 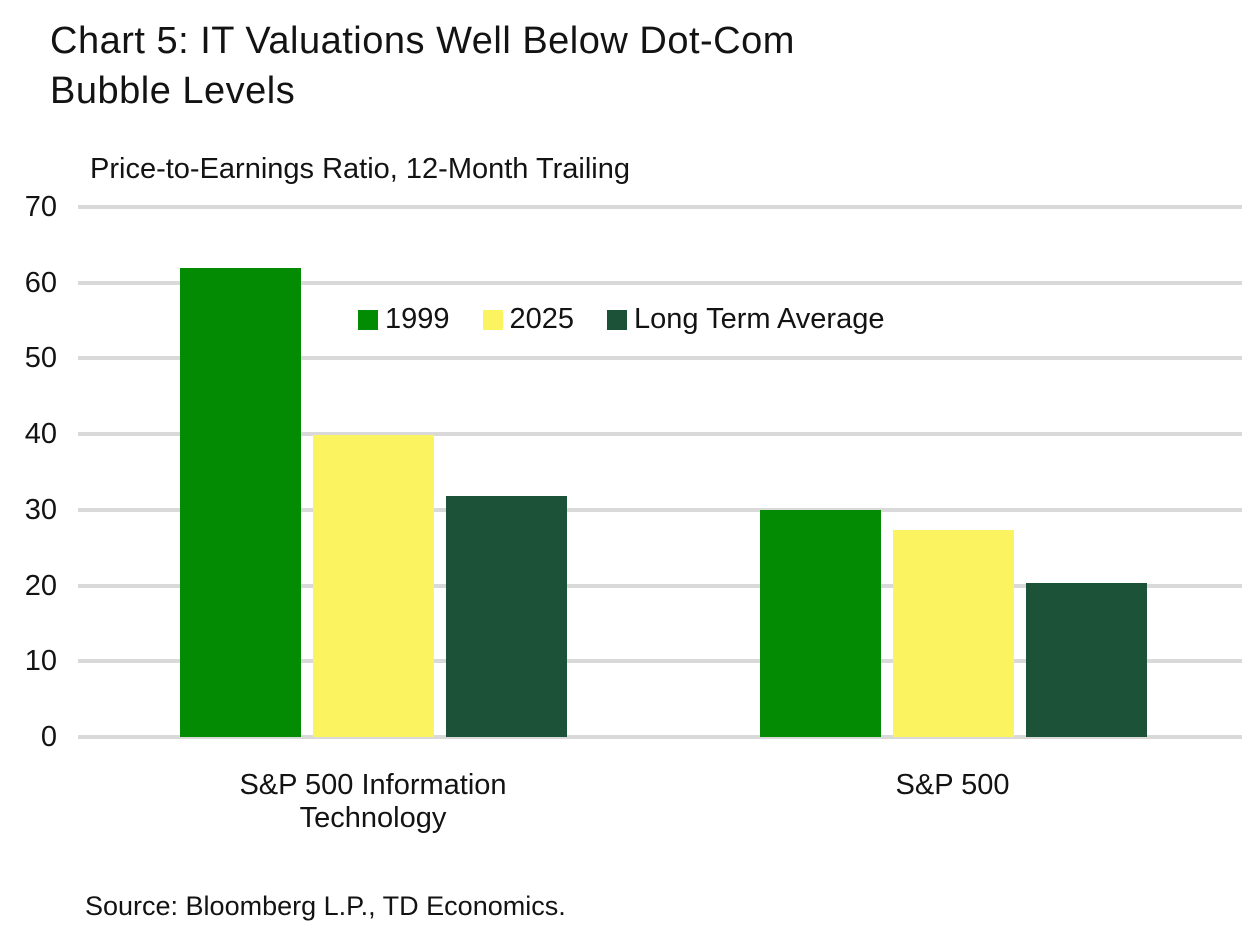 I want to click on y-axis-tick-label-30: 30, so click(x=40, y=509).